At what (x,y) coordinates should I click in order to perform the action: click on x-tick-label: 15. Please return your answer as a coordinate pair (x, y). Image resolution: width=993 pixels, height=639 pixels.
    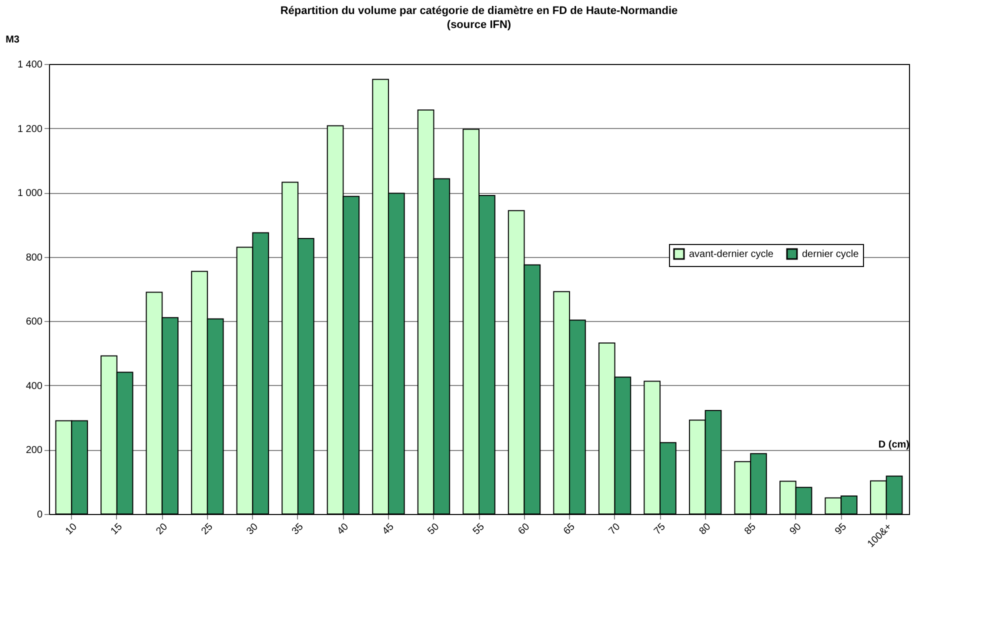
    Looking at the image, I should click on (117, 529).